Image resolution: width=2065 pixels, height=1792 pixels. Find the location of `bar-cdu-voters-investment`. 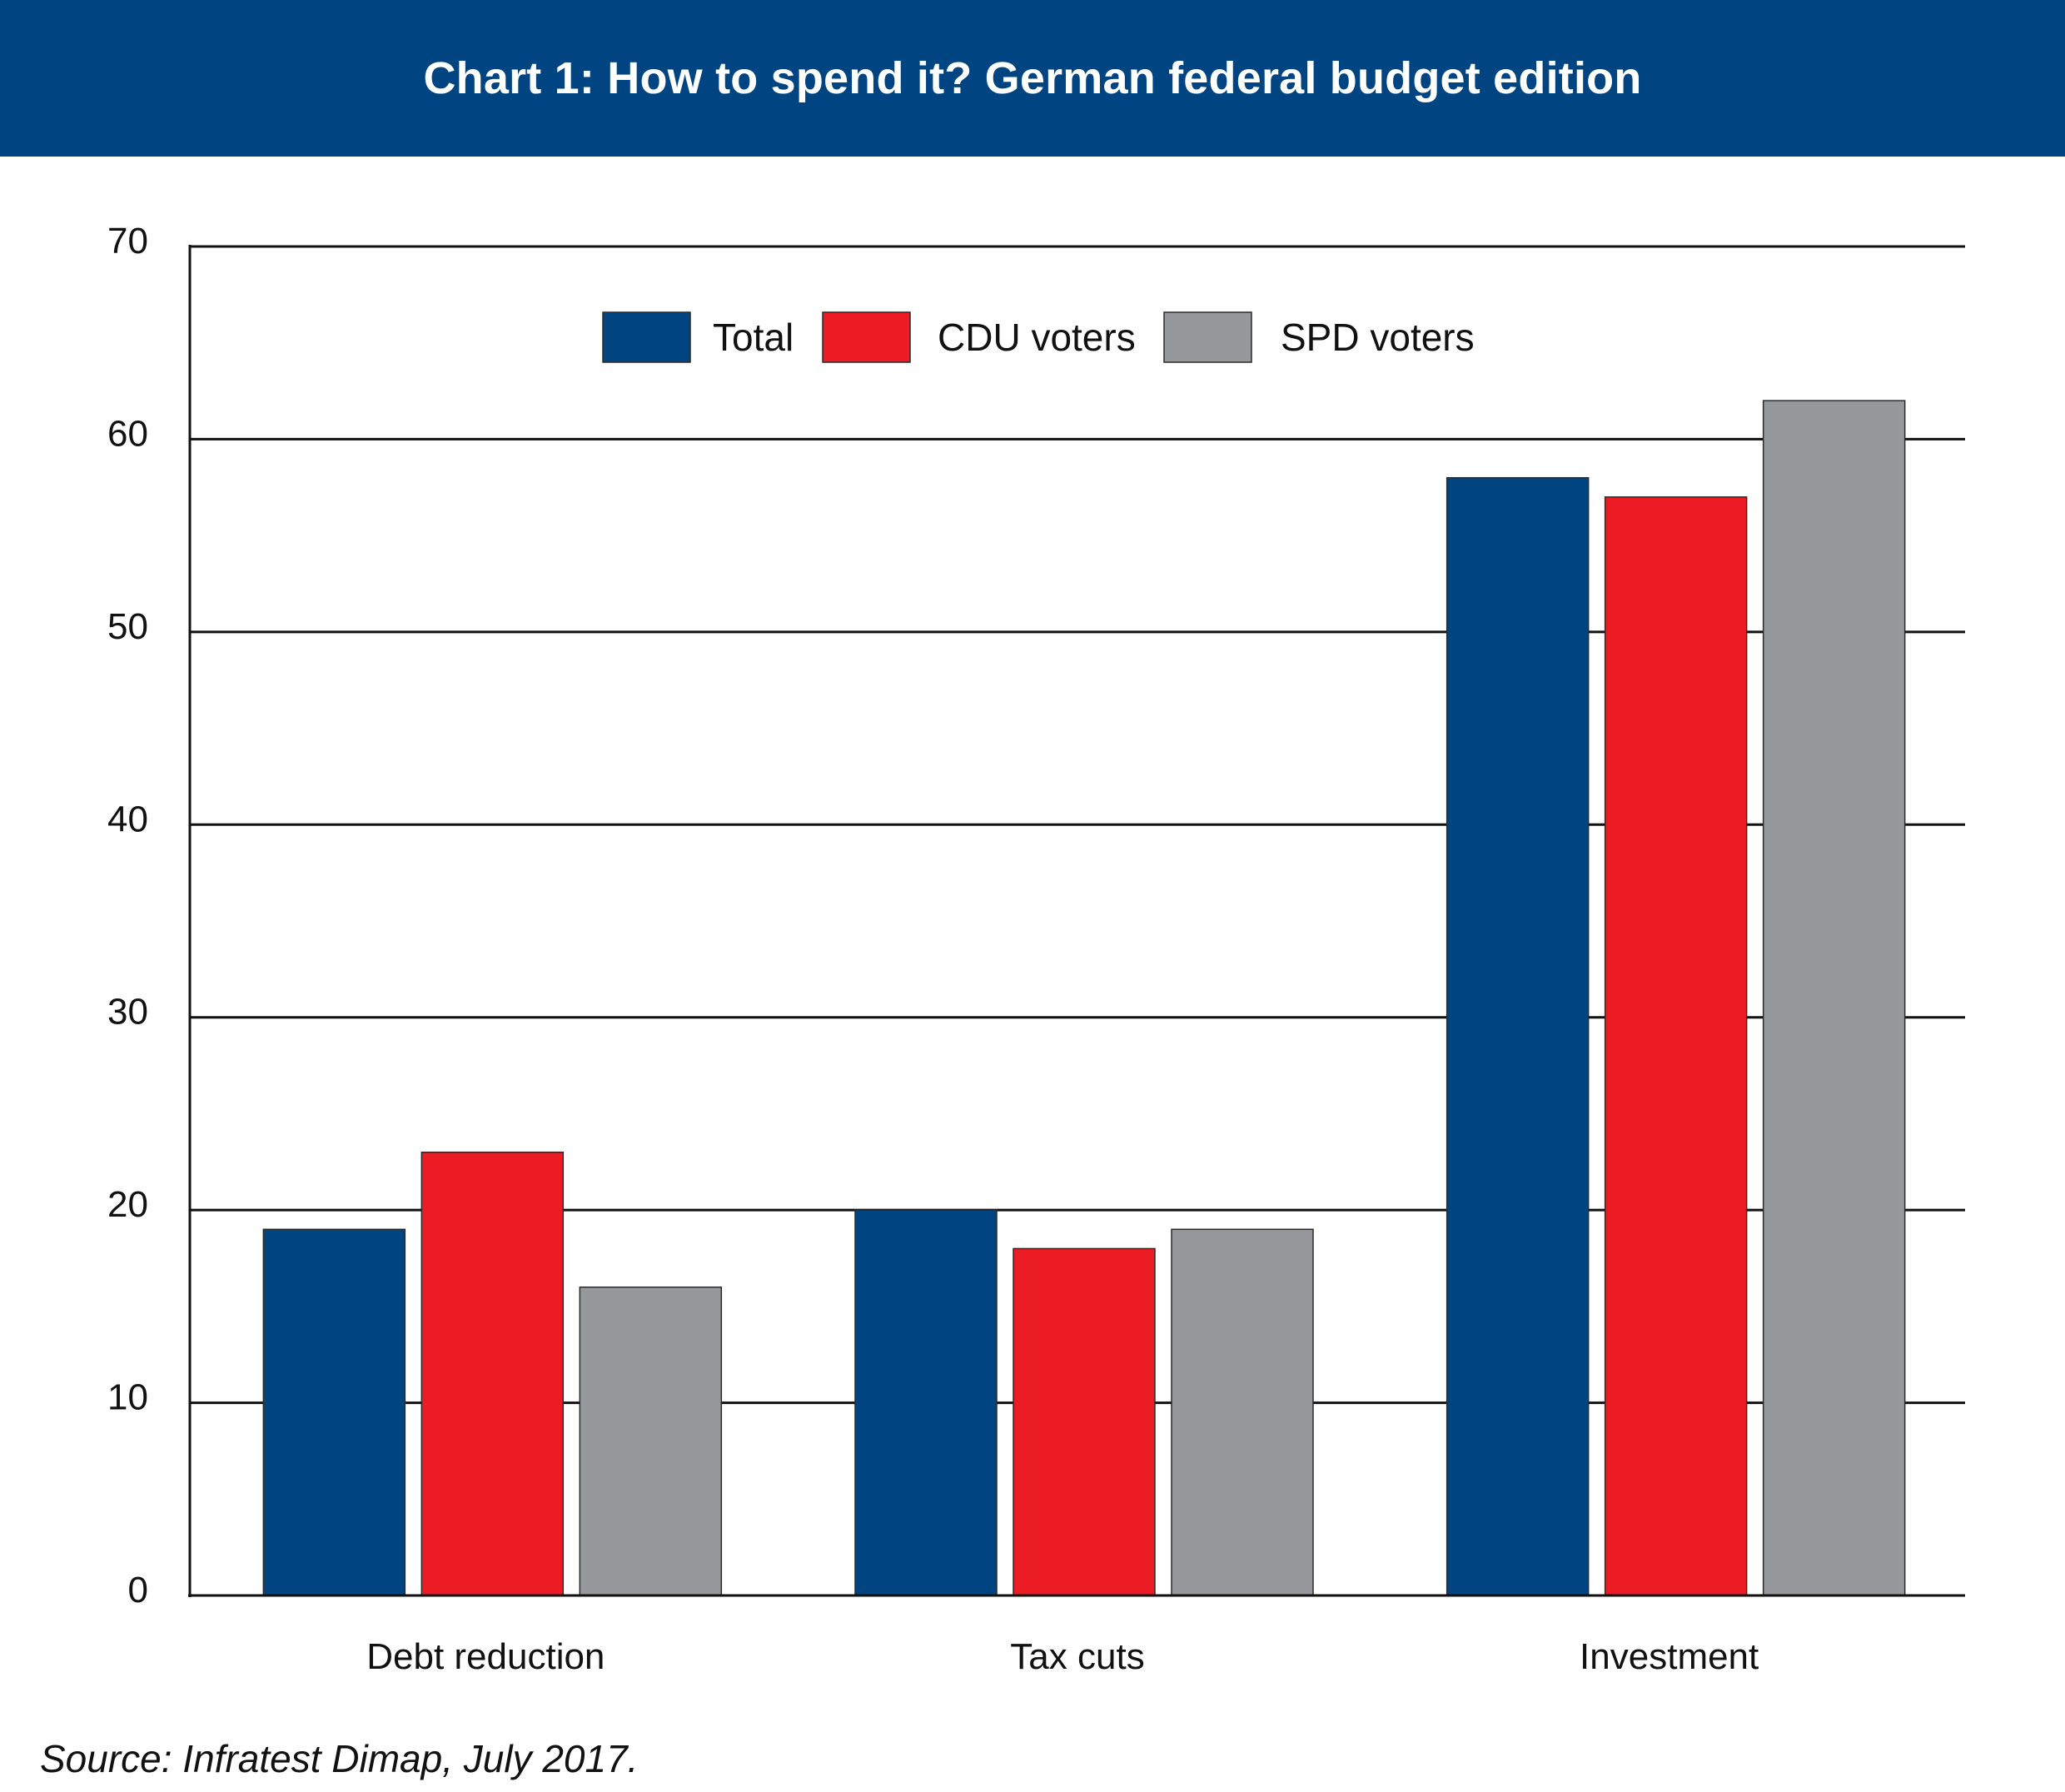

bar-cdu-voters-investment is located at coordinates (1676, 1046).